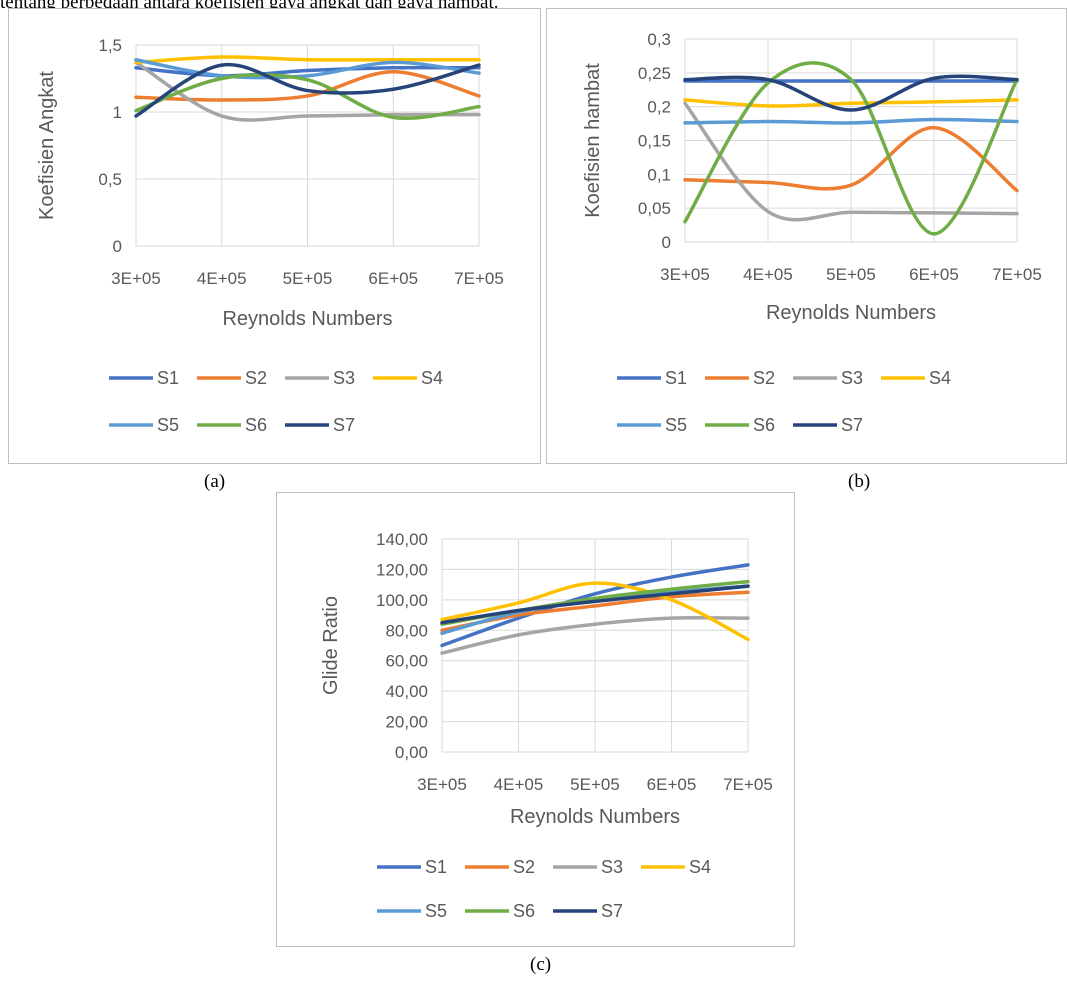 This screenshot has height=981, width=1067. Describe the element at coordinates (406, 630) in the screenshot. I see `y-tick-label: 80,00` at that location.